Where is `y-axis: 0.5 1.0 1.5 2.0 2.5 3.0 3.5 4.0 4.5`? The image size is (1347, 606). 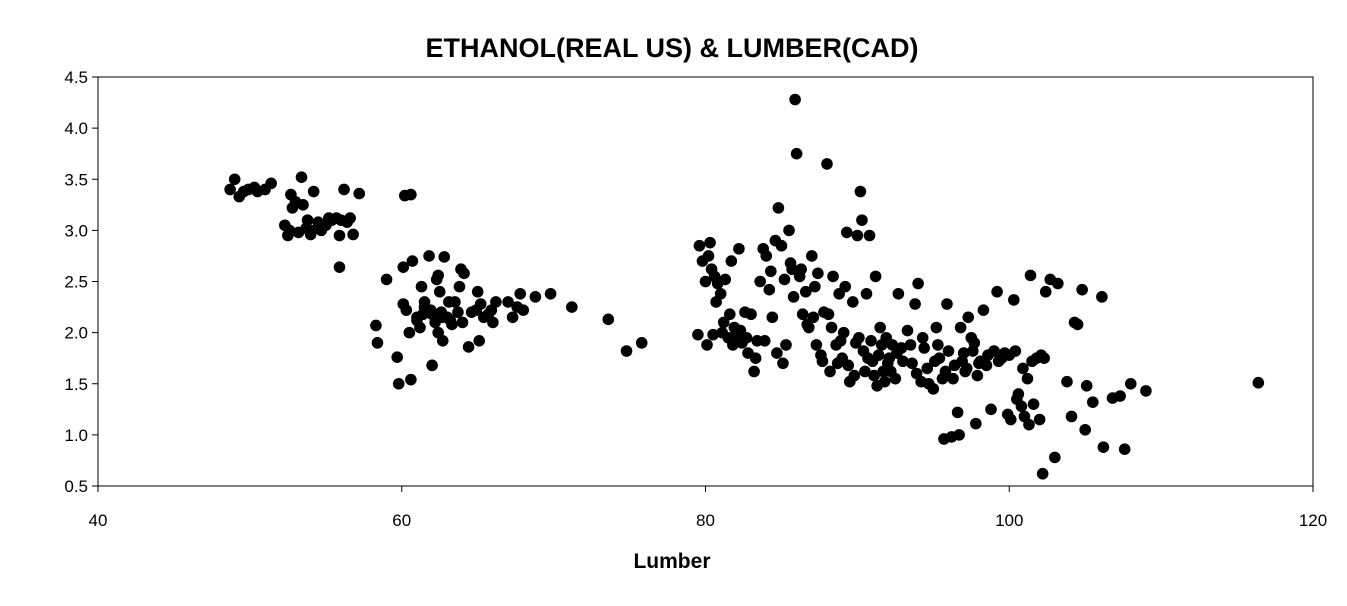
y-axis: 0.5 1.0 1.5 2.0 2.5 3.0 3.5 4.0 4.5 is located at coordinates (81, 282).